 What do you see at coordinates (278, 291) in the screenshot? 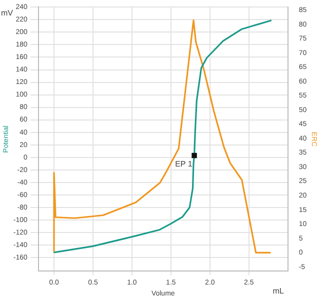
I see `text: mL` at bounding box center [278, 291].